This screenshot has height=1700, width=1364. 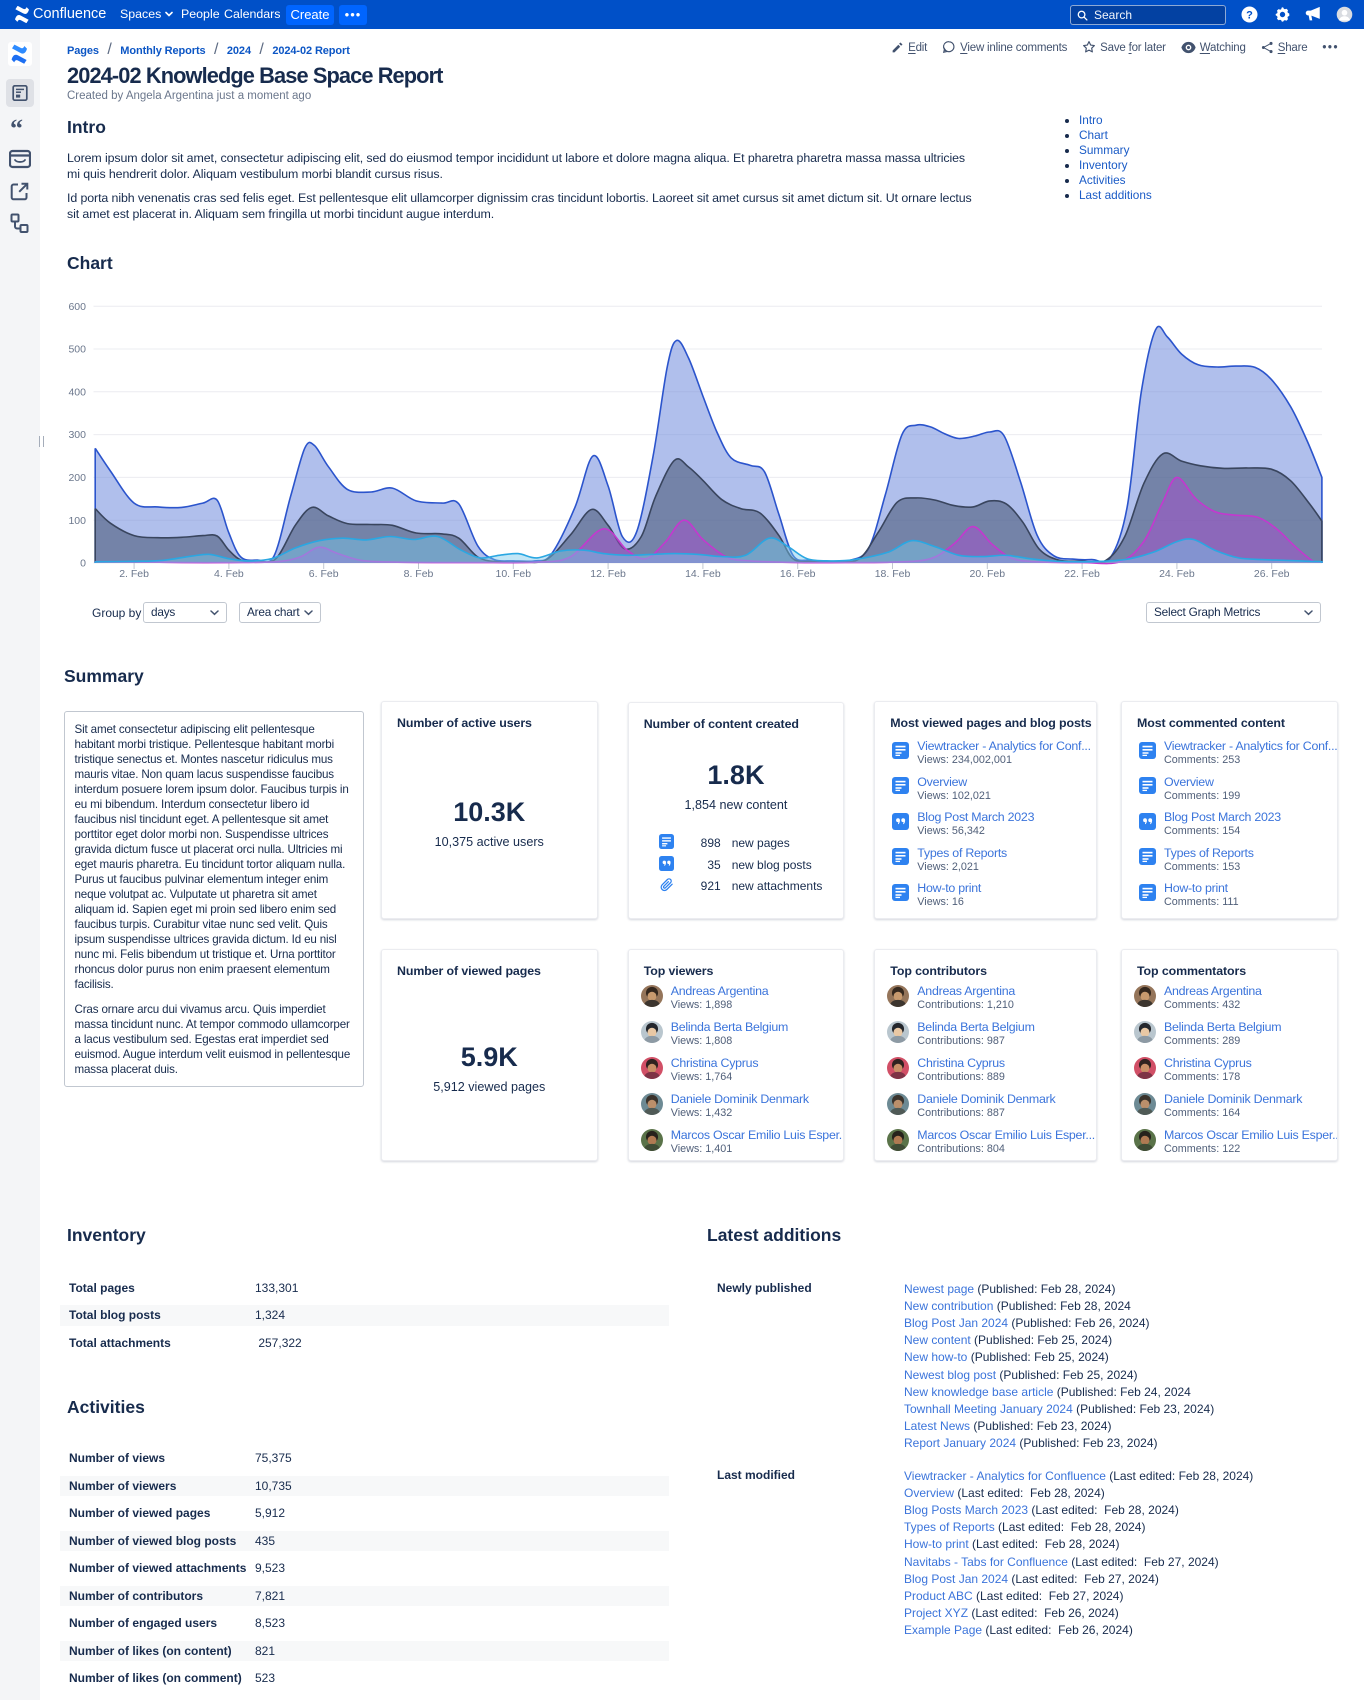 What do you see at coordinates (513, 574) in the screenshot?
I see `svg-text: 10. Feb` at bounding box center [513, 574].